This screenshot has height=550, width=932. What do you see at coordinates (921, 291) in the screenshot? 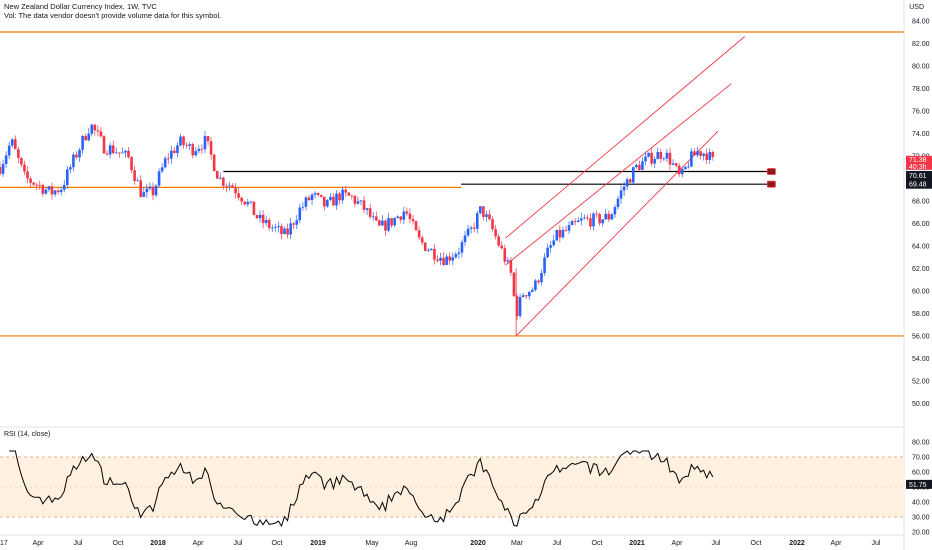
I see `price-axis-tick: 60.00` at bounding box center [921, 291].